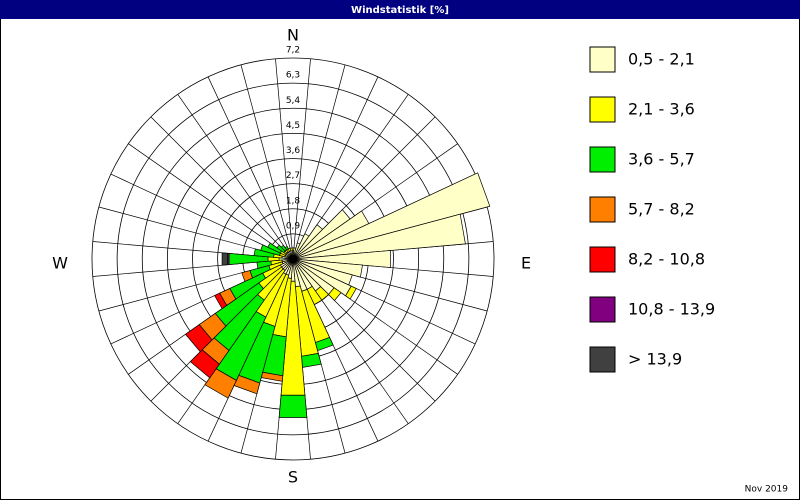 Image resolution: width=800 pixels, height=500 pixels. I want to click on legend-label: 0,5 - 2,1, so click(661, 59).